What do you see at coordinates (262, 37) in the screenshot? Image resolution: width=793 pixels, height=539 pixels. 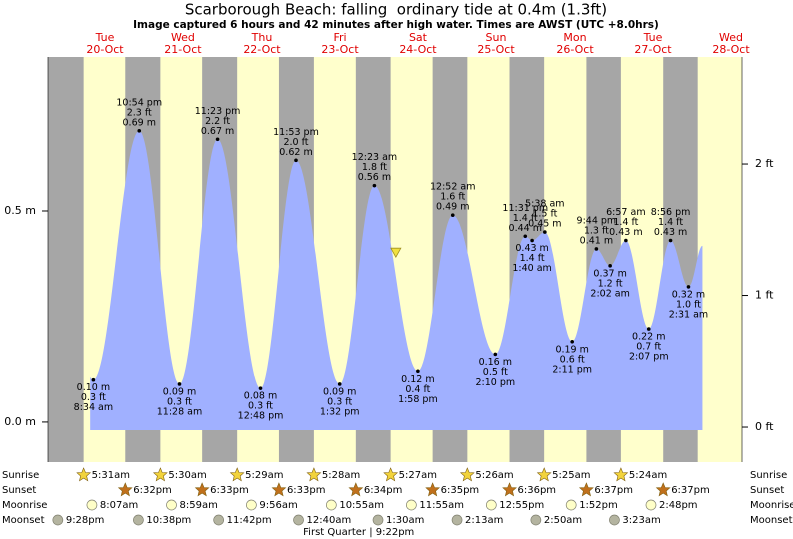 I see `day-label: Thu` at bounding box center [262, 37].